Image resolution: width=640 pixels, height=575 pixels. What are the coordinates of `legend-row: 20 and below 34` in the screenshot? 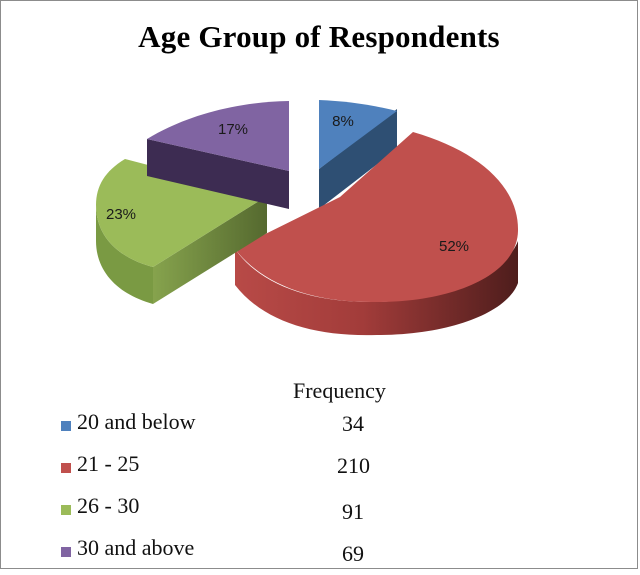 It's located at (341, 428).